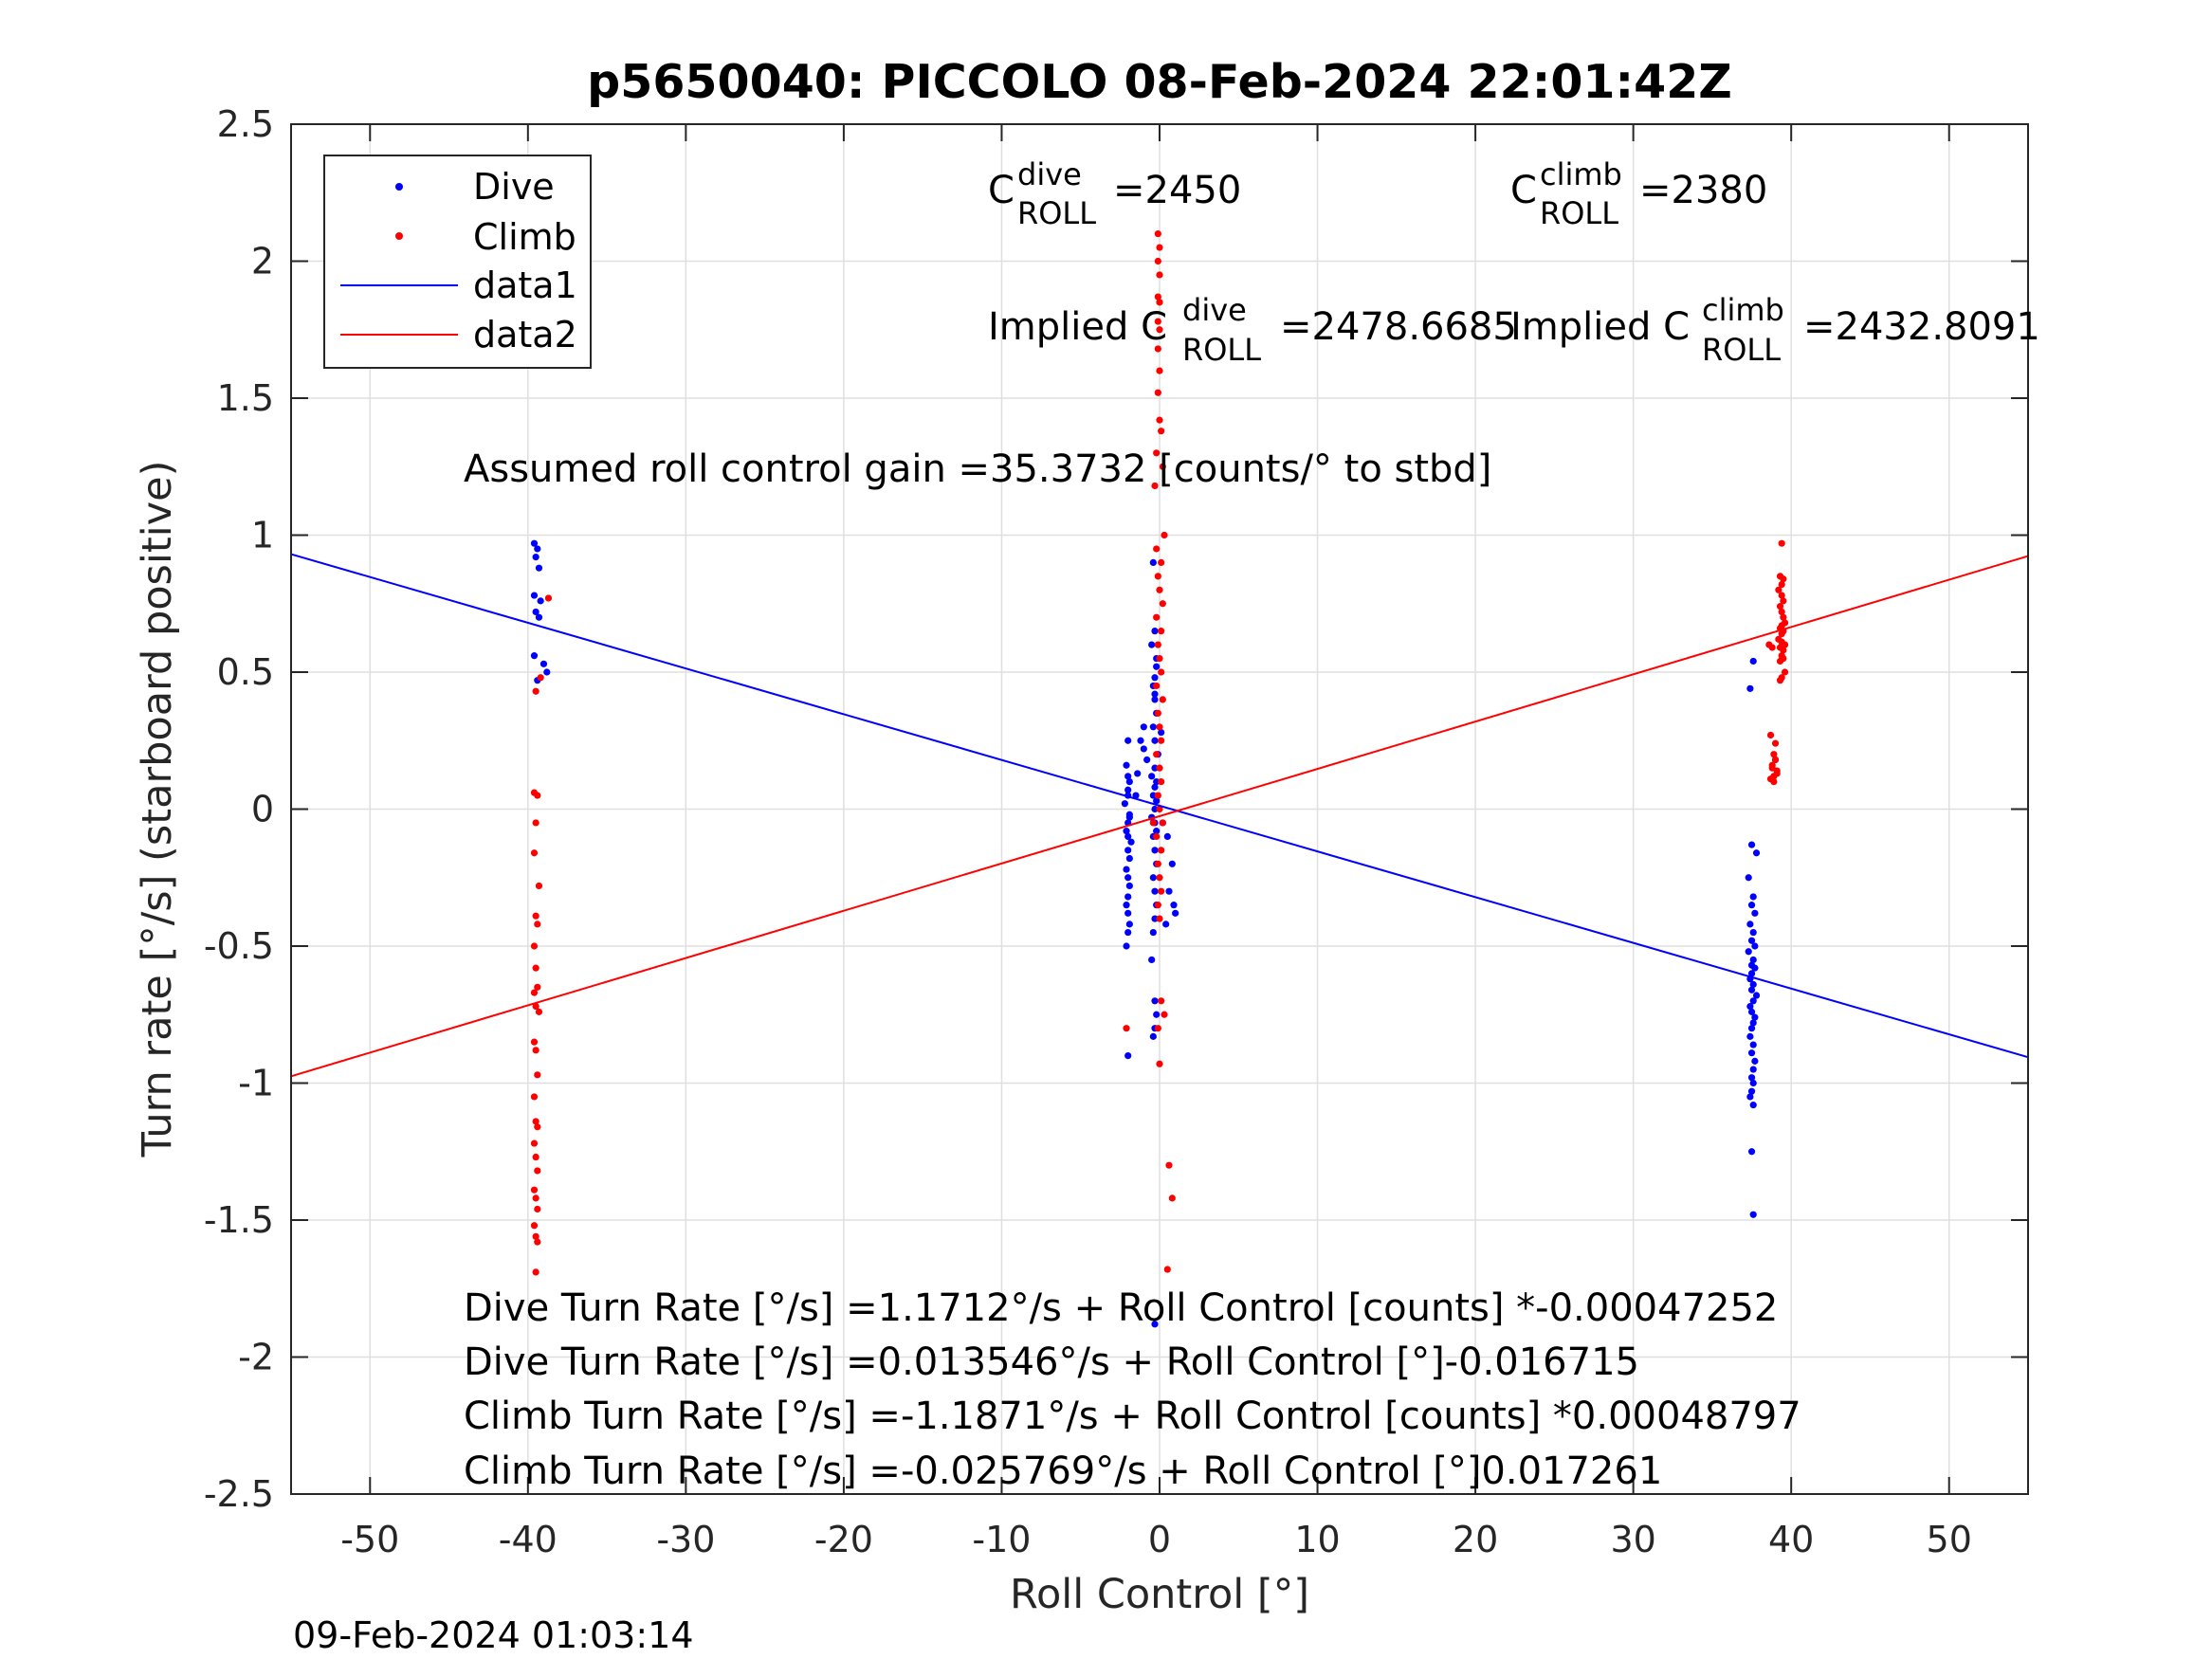  What do you see at coordinates (843, 1539) in the screenshot?
I see `x-tick-label: -20` at bounding box center [843, 1539].